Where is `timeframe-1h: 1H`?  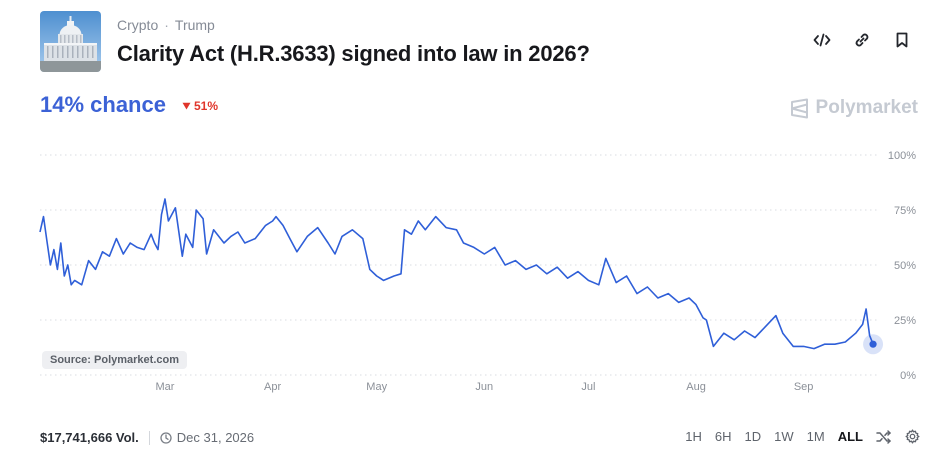 timeframe-1h: 1H is located at coordinates (693, 436).